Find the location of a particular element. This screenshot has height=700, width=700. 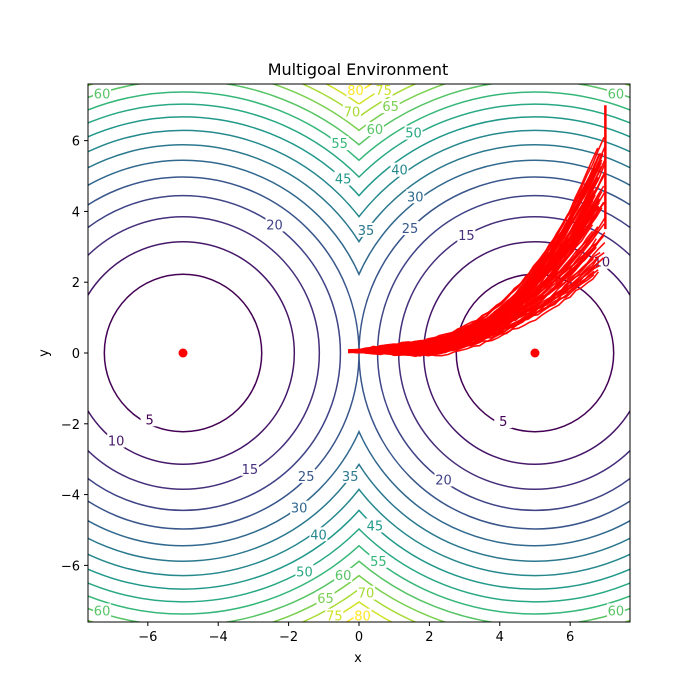

contour-label: 80 is located at coordinates (362, 617).